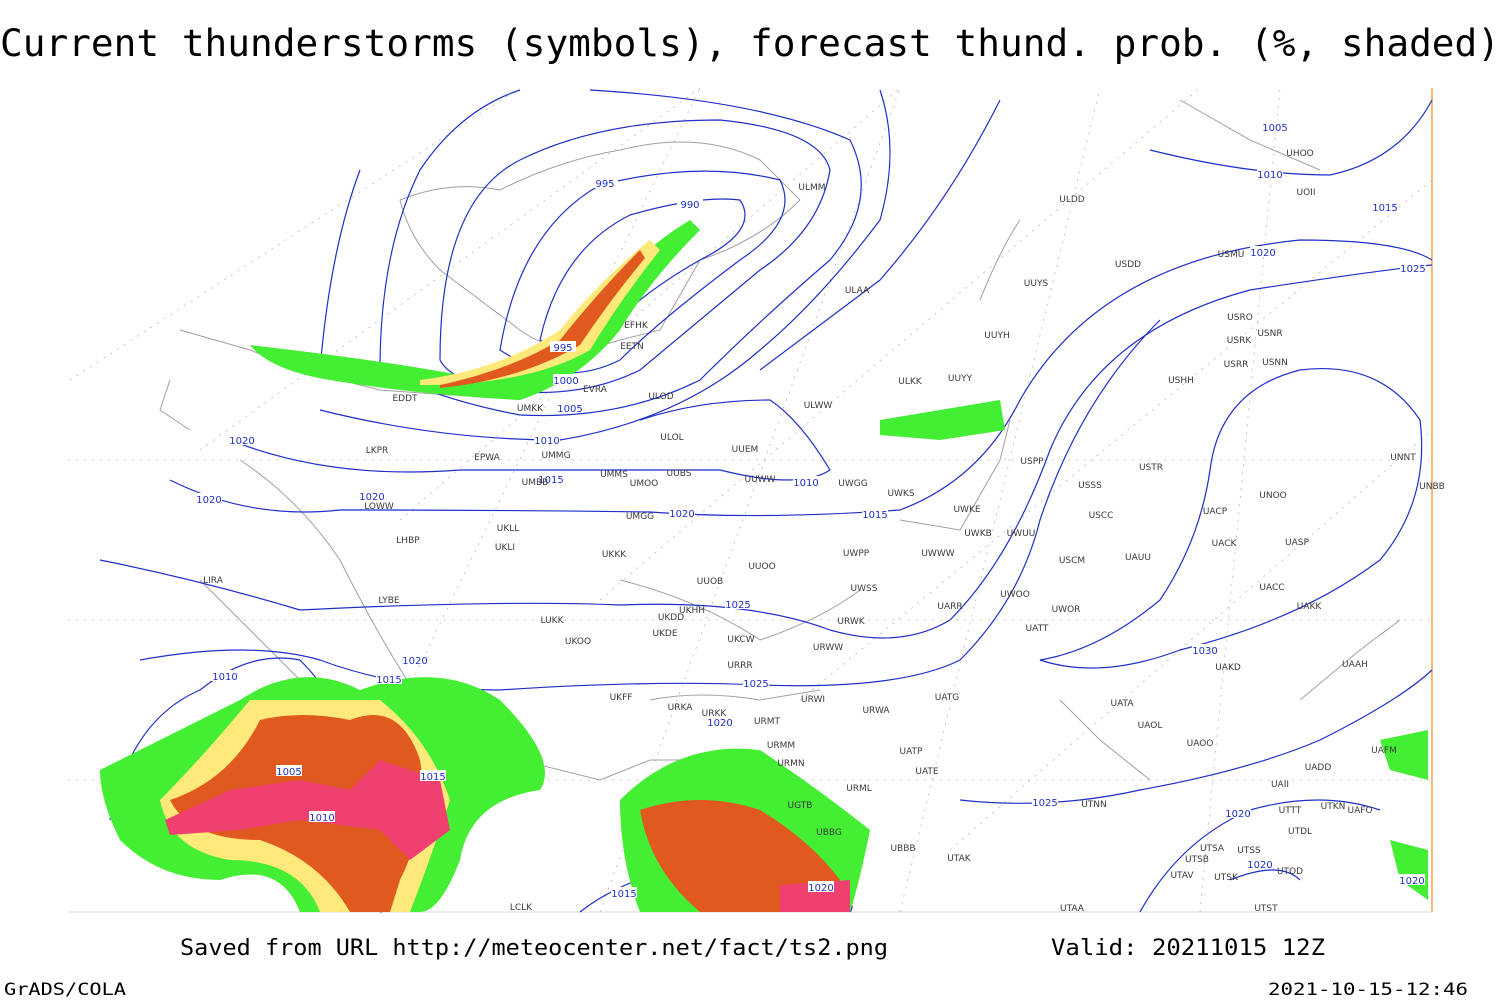 The image size is (1500, 1000). Describe the element at coordinates (1101, 516) in the screenshot. I see `station-label: USCC` at that location.